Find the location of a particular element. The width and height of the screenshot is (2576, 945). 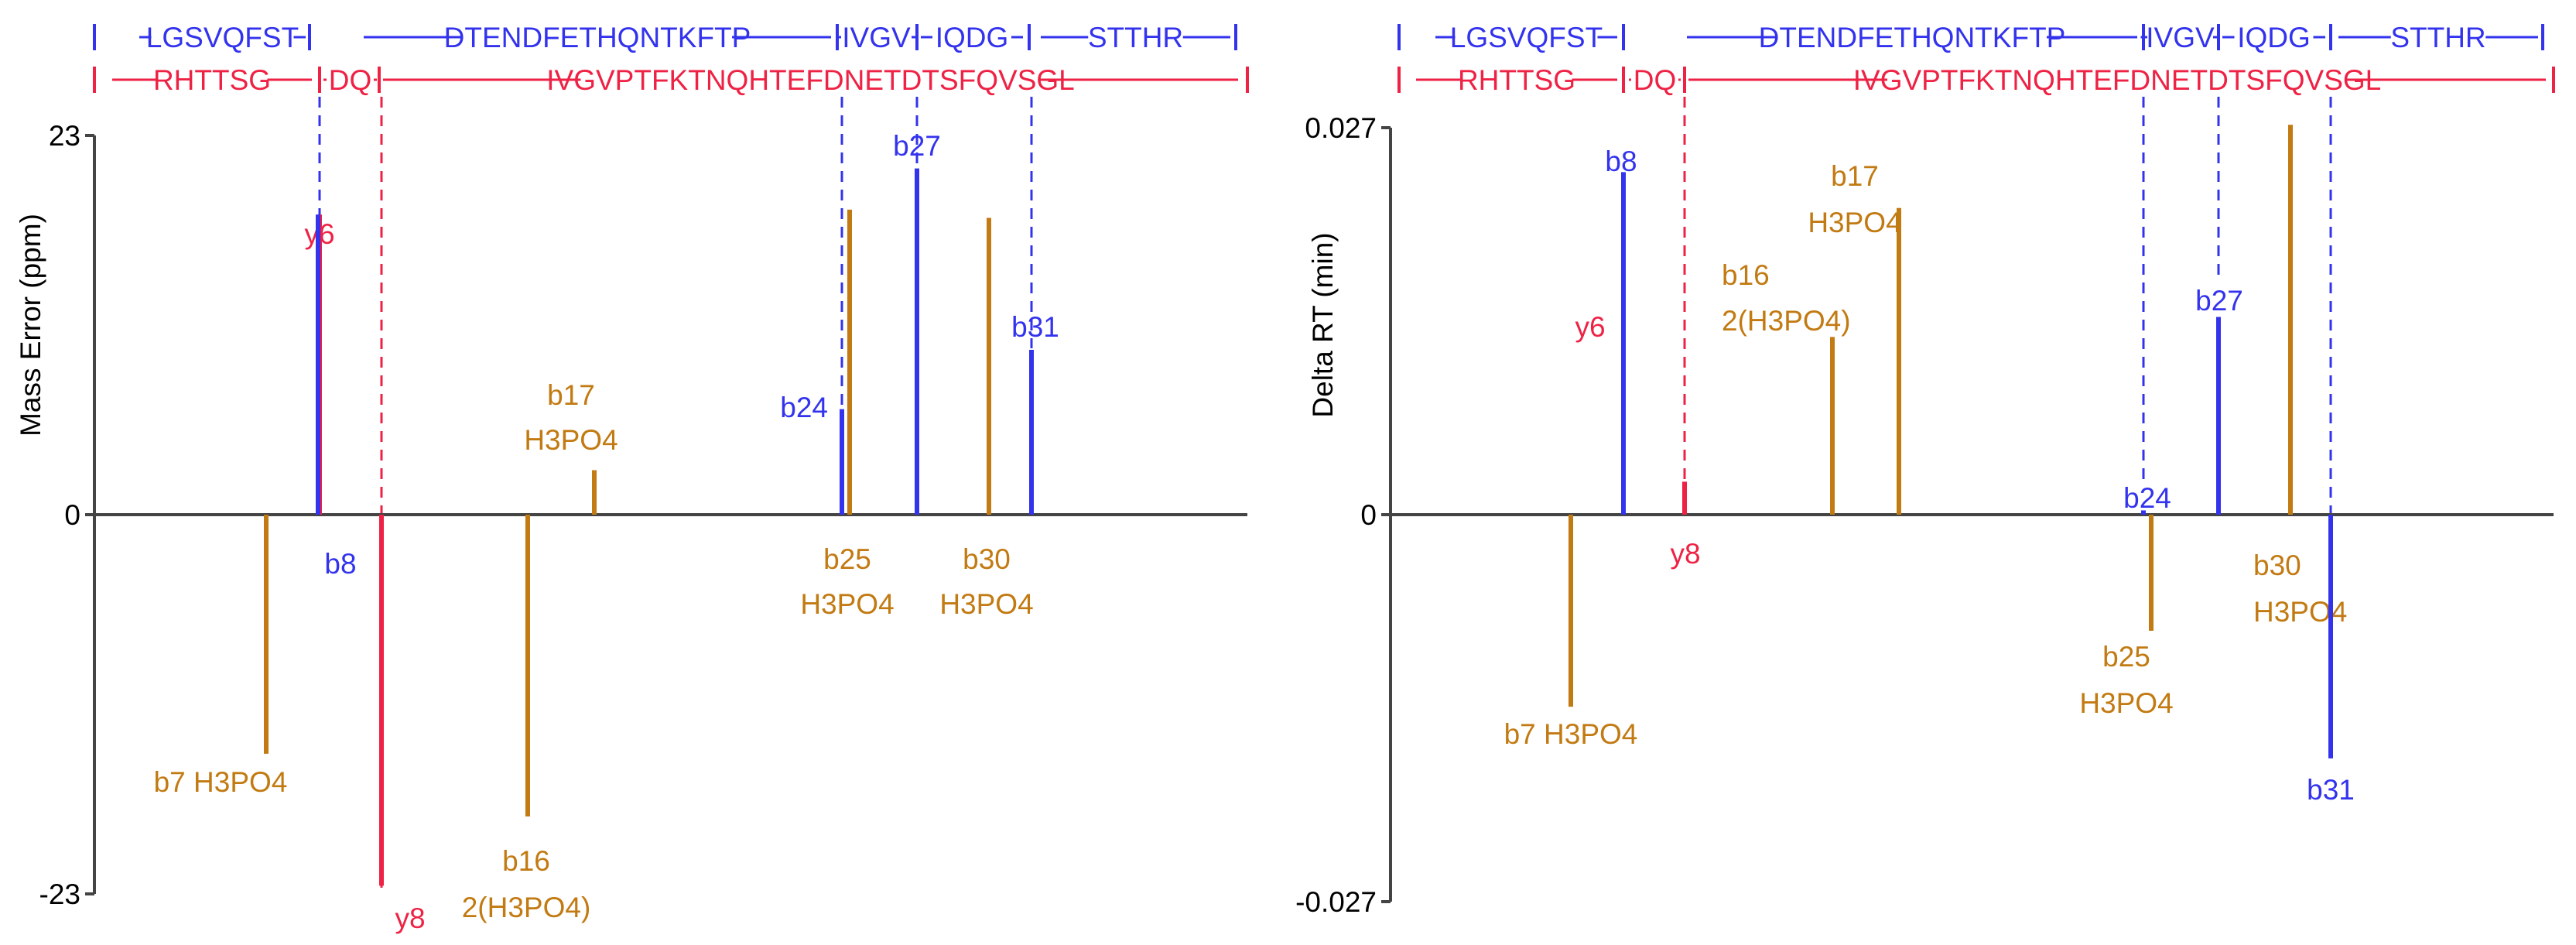

y-tick-label: 0.027 is located at coordinates (1341, 128).